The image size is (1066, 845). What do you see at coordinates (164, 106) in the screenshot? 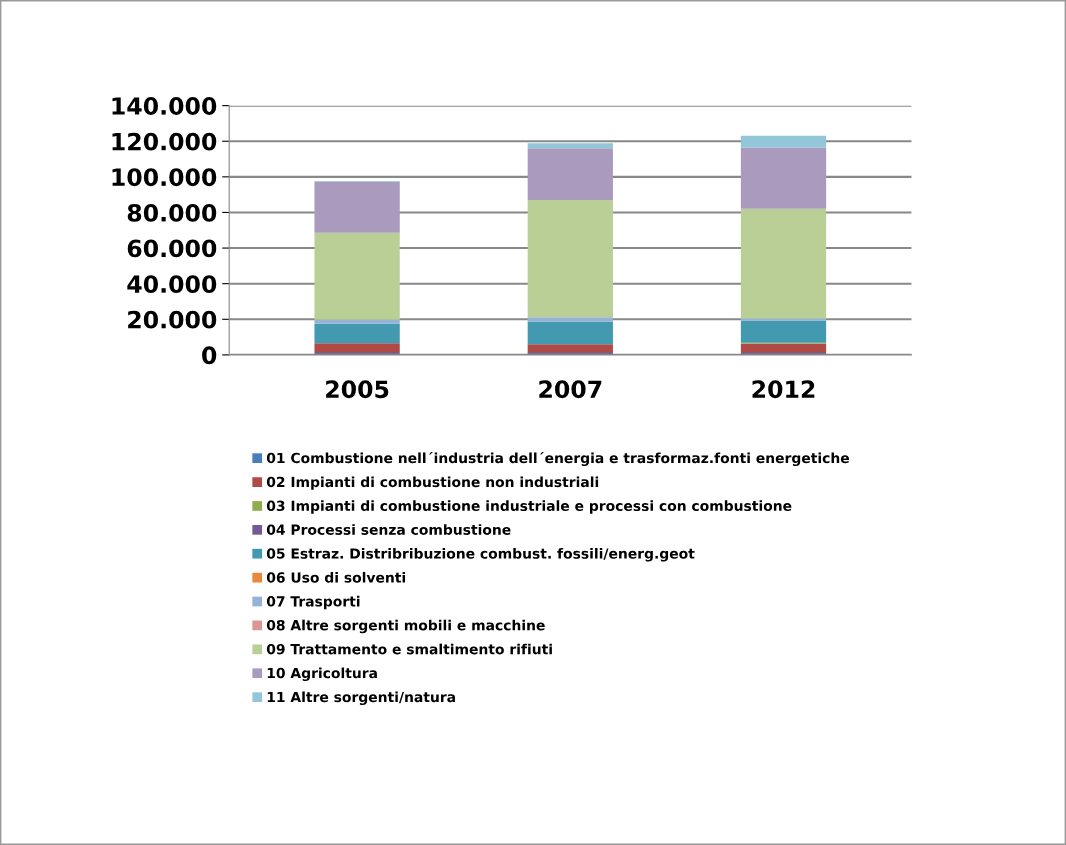
I see `y-tick-label: 140.000` at bounding box center [164, 106].